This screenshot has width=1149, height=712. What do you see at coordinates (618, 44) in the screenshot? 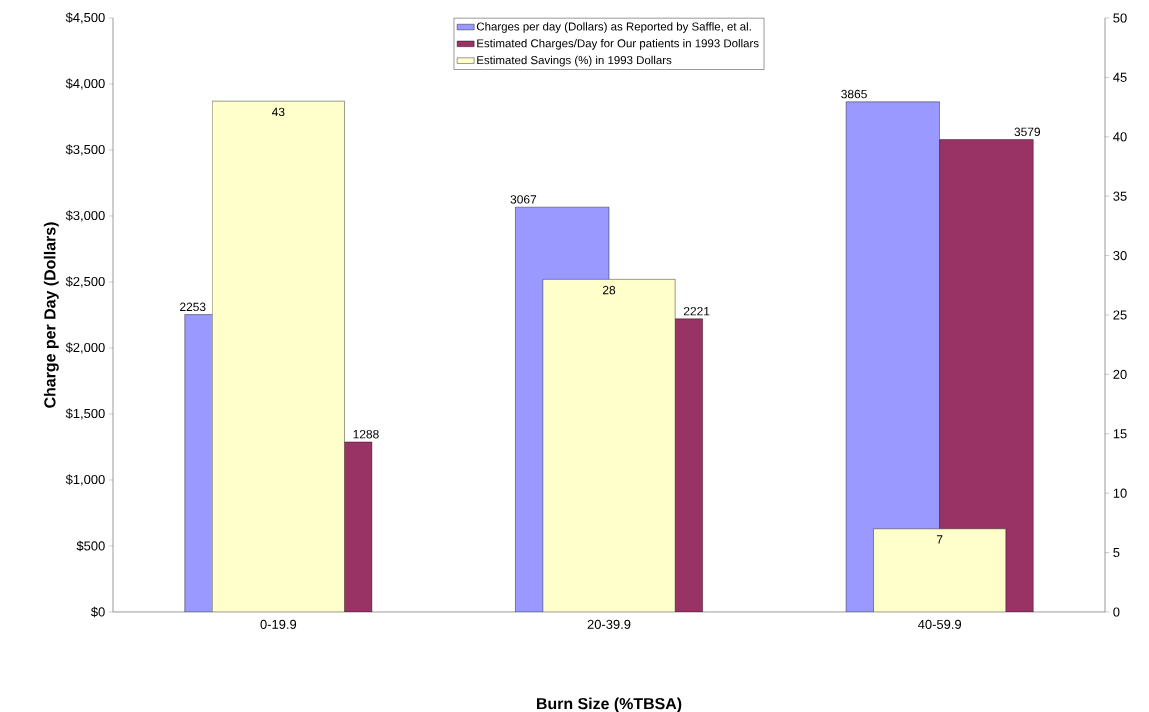
I see `legend-label: Estimated Charges/Day for Our patients in 1993 Dollars` at bounding box center [618, 44].